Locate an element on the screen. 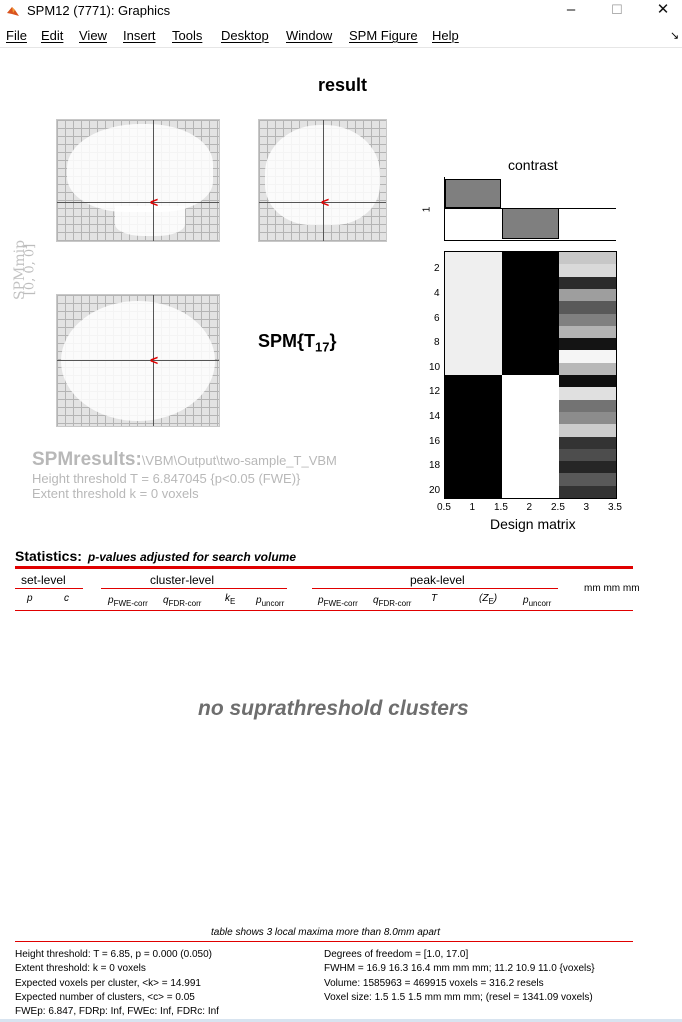  peak-level-header: peak-level is located at coordinates (437, 580).